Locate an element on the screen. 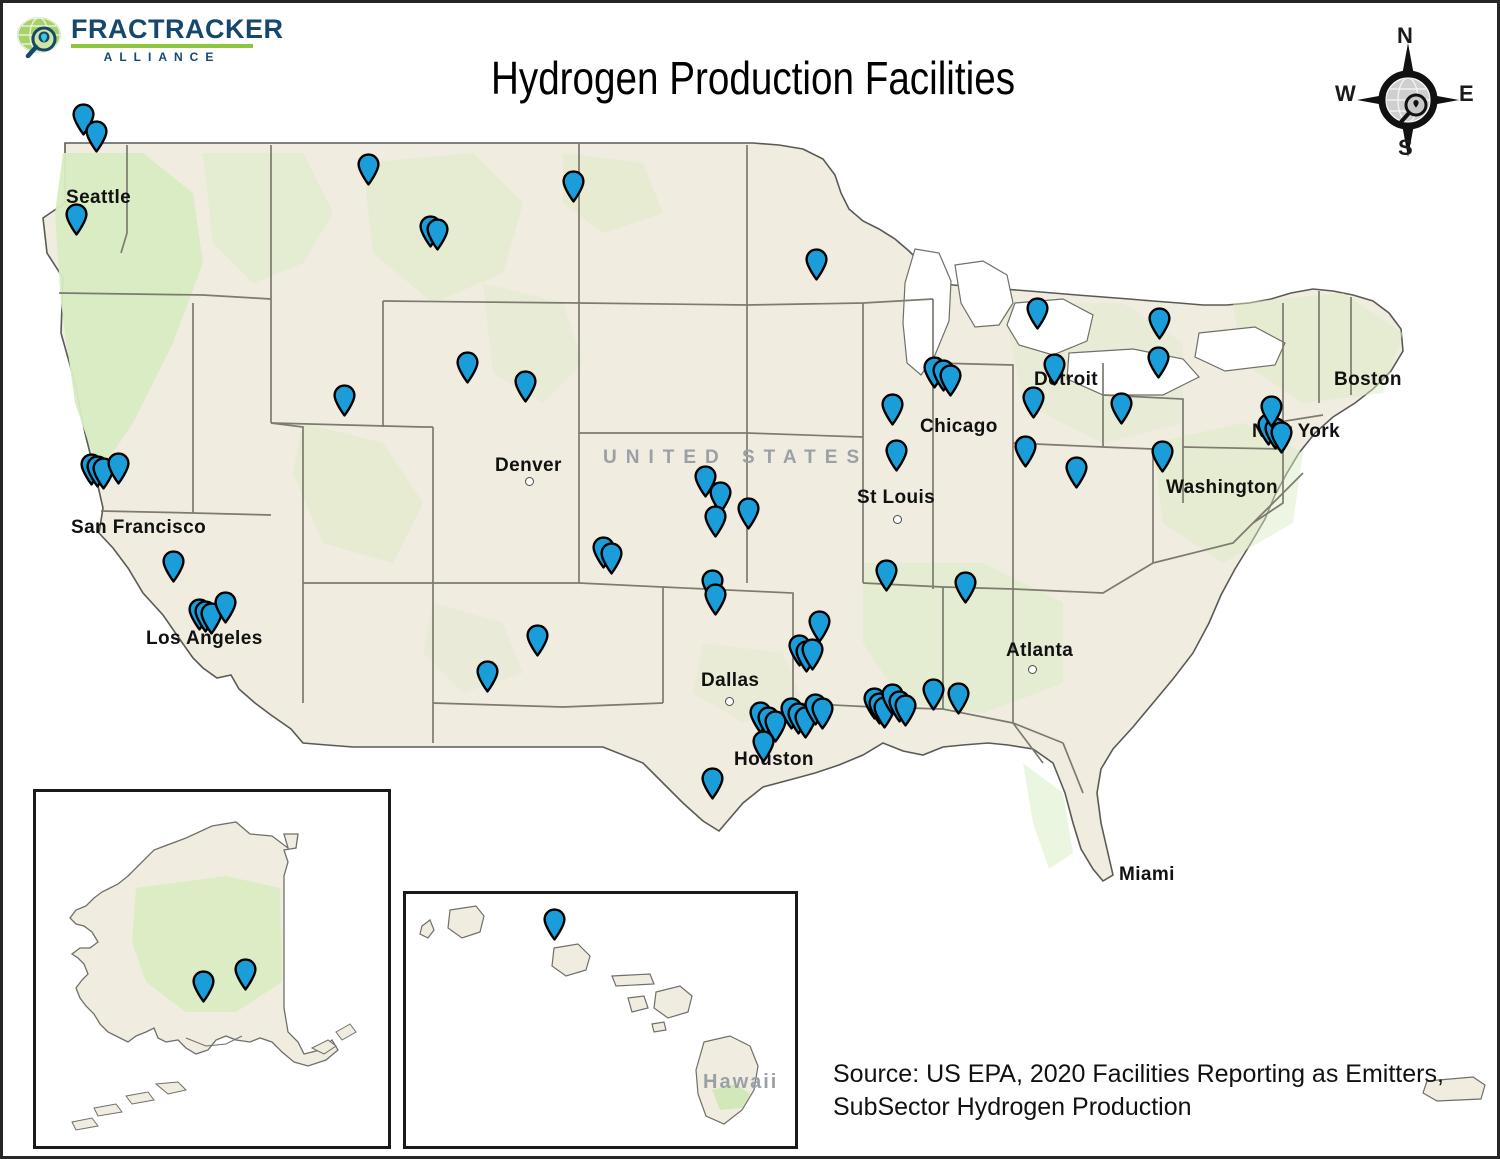 This screenshot has height=1159, width=1500. source-line-2: SubSector Hydrogen Production is located at coordinates (1012, 1107).